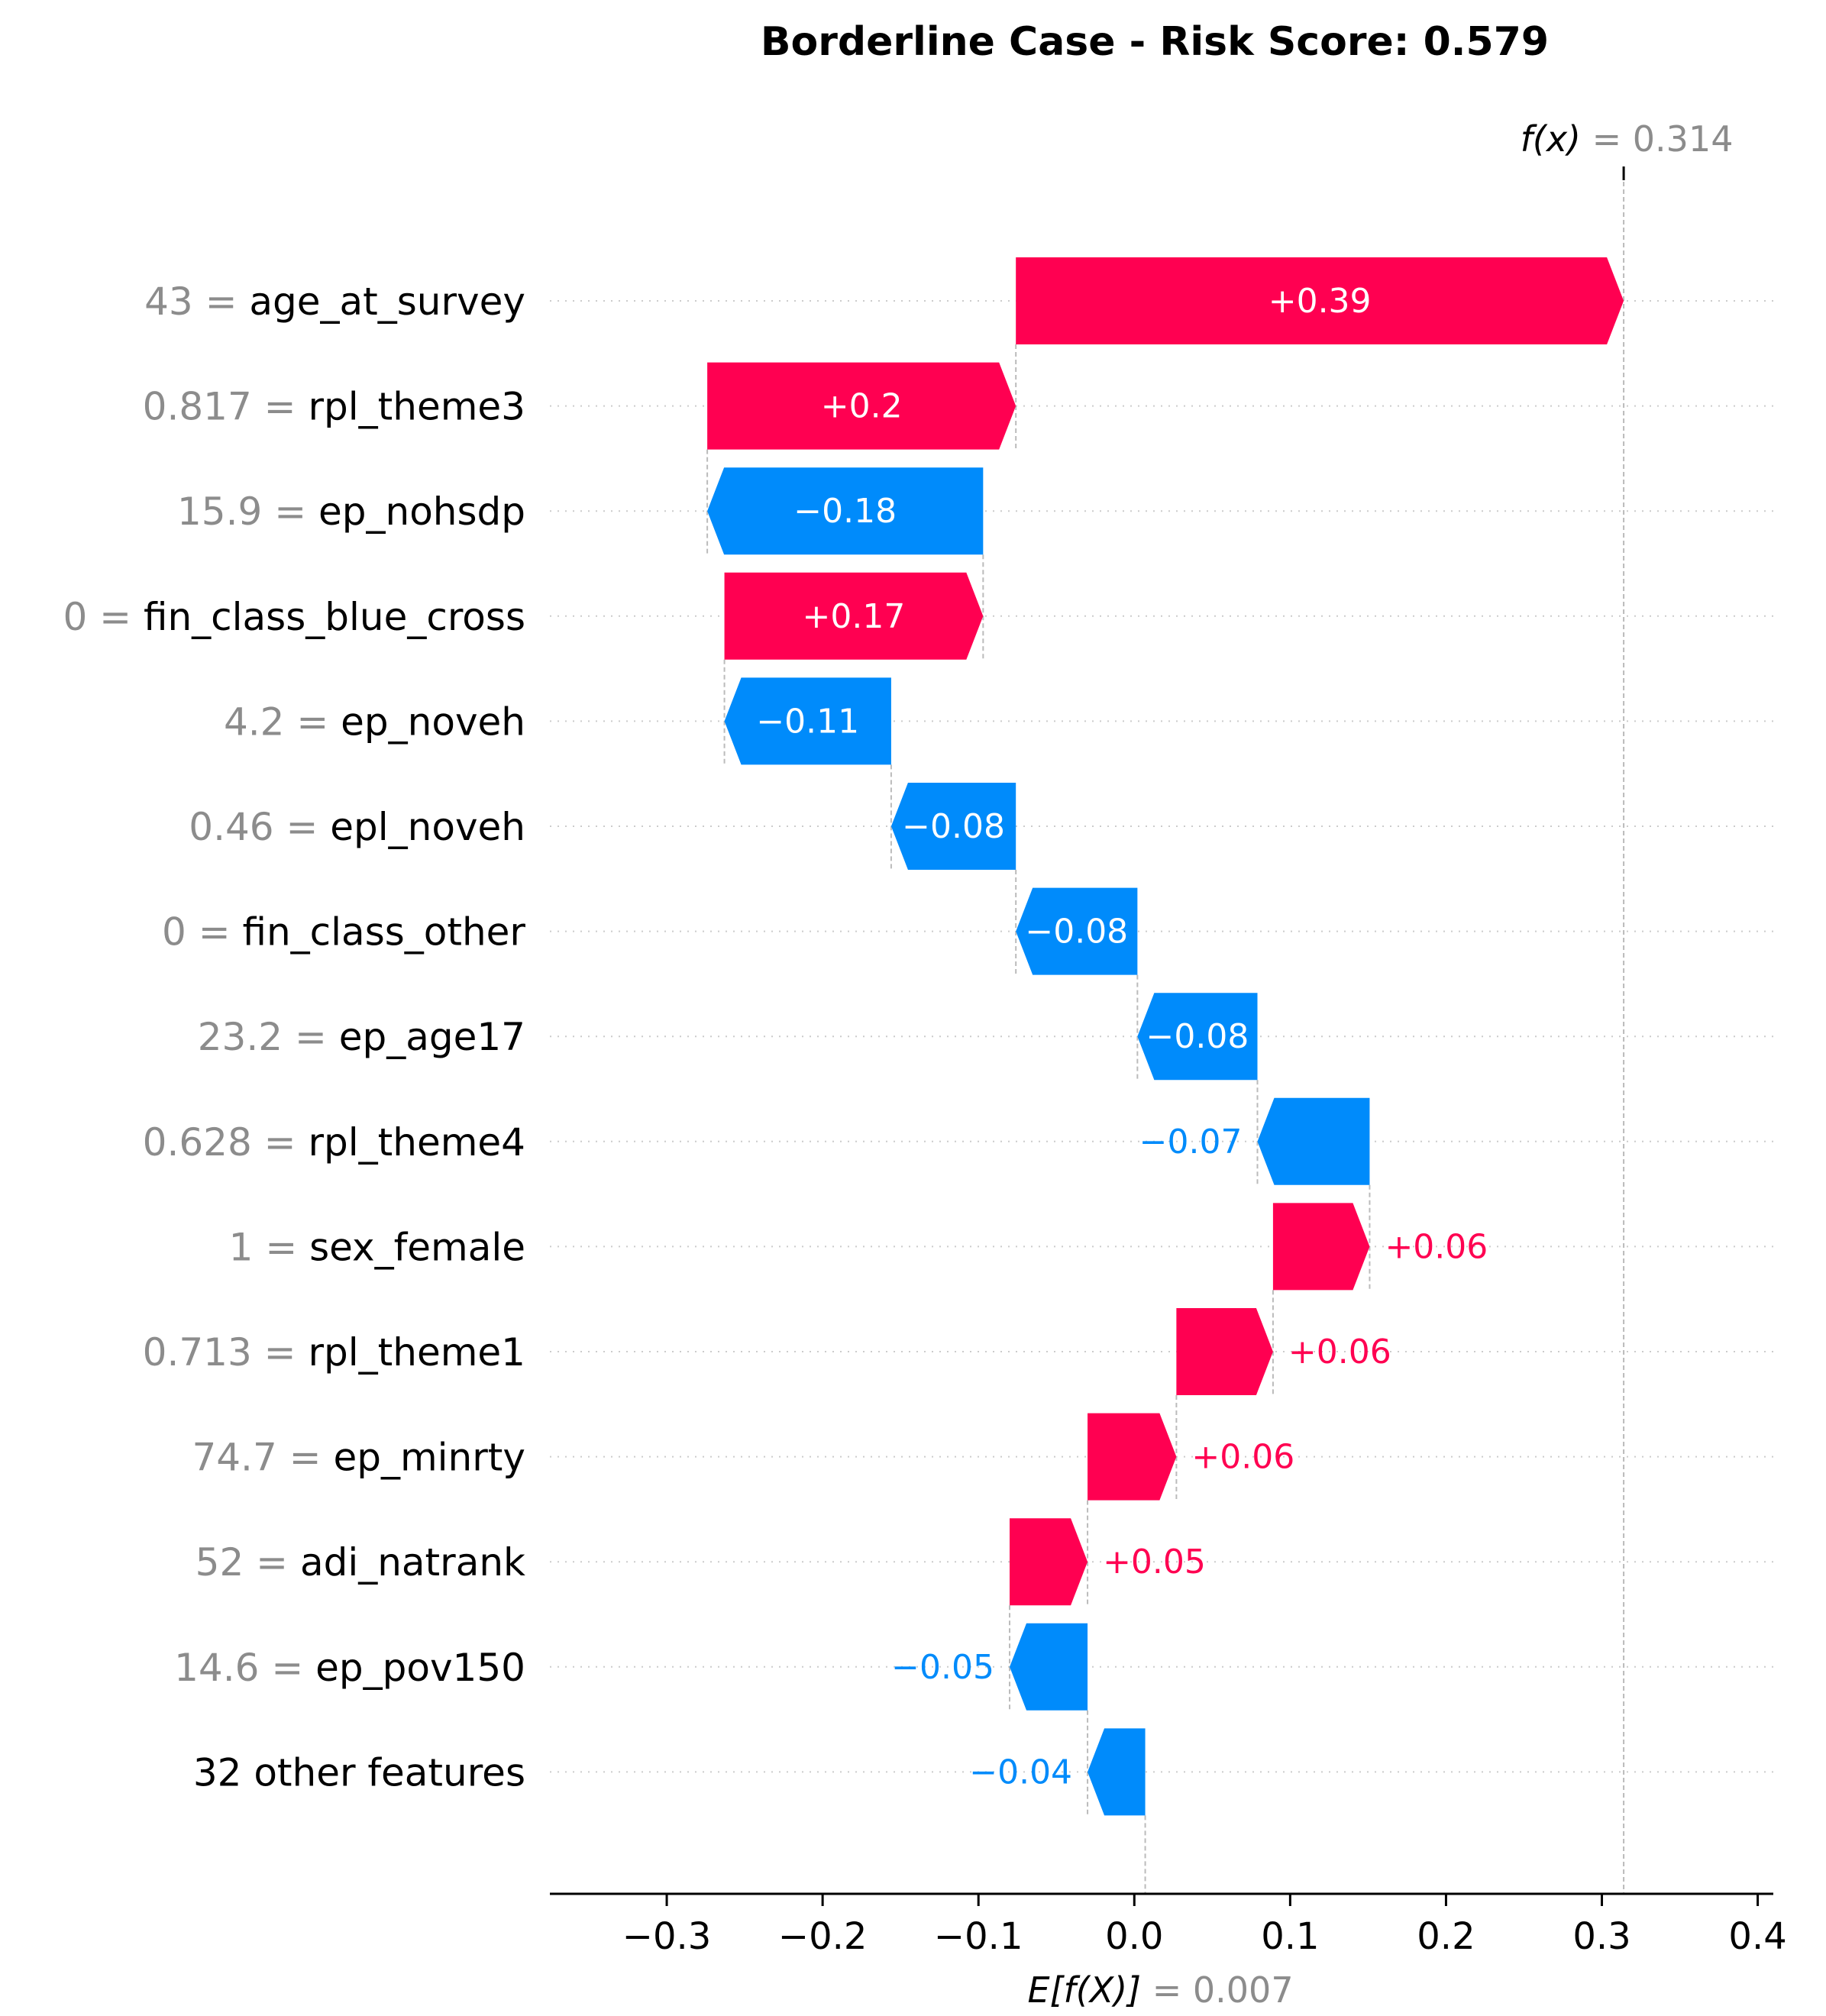 This screenshot has width=1826, height=2016. Describe the element at coordinates (667, 1937) in the screenshot. I see `x-tick-label: −0.3` at that location.